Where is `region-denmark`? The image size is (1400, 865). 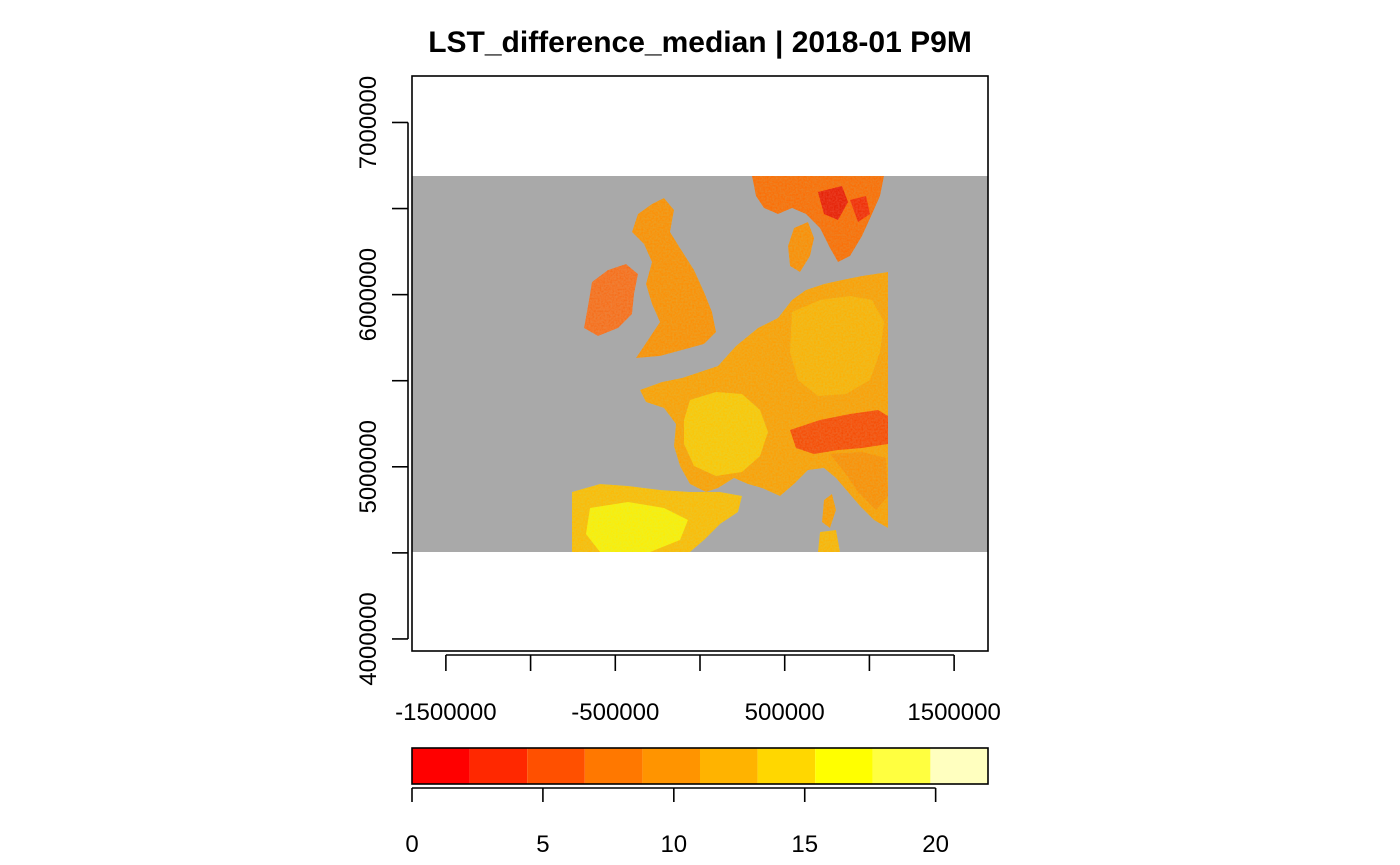
region-denmark is located at coordinates (801, 247).